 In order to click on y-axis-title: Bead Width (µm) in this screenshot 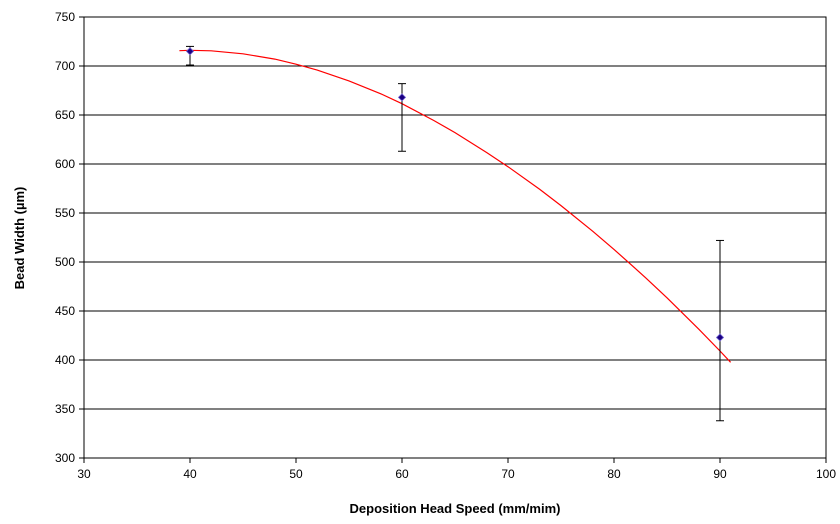, I will do `click(19, 238)`.